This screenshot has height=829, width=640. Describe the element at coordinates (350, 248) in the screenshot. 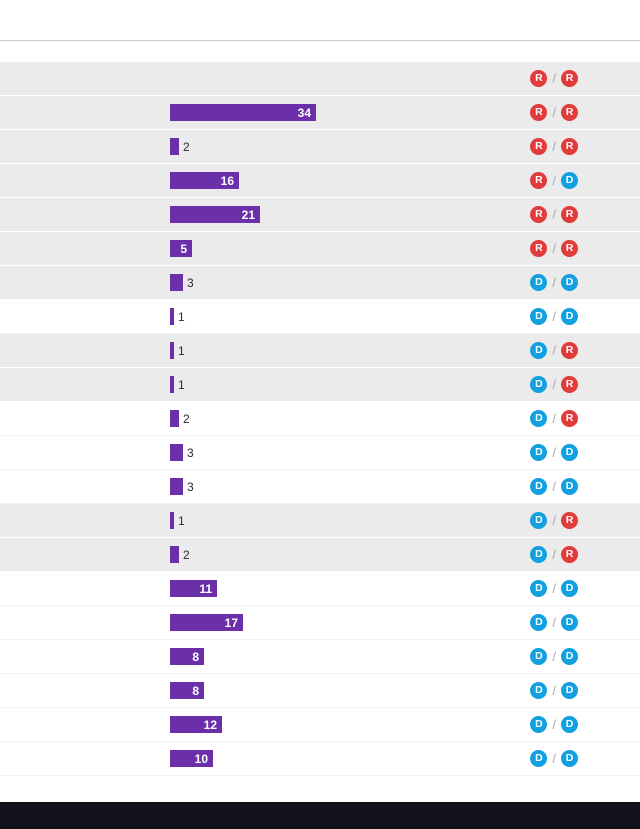

I see `bar-cell: 5` at that location.